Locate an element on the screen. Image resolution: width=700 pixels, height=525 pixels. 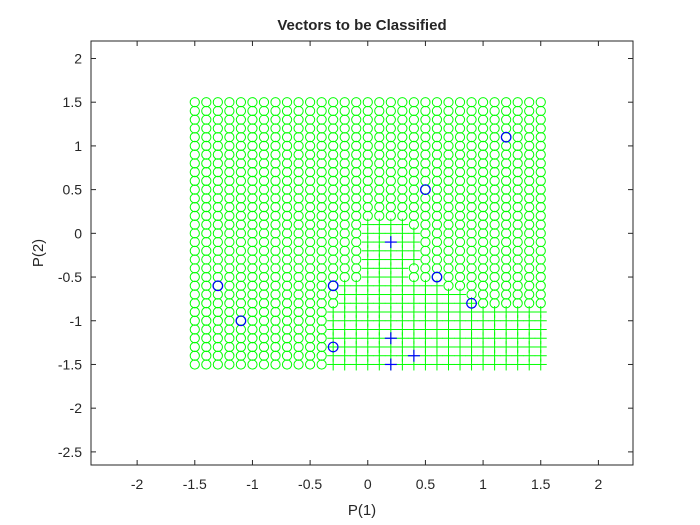
x-tick-label: -1.5 is located at coordinates (195, 484).